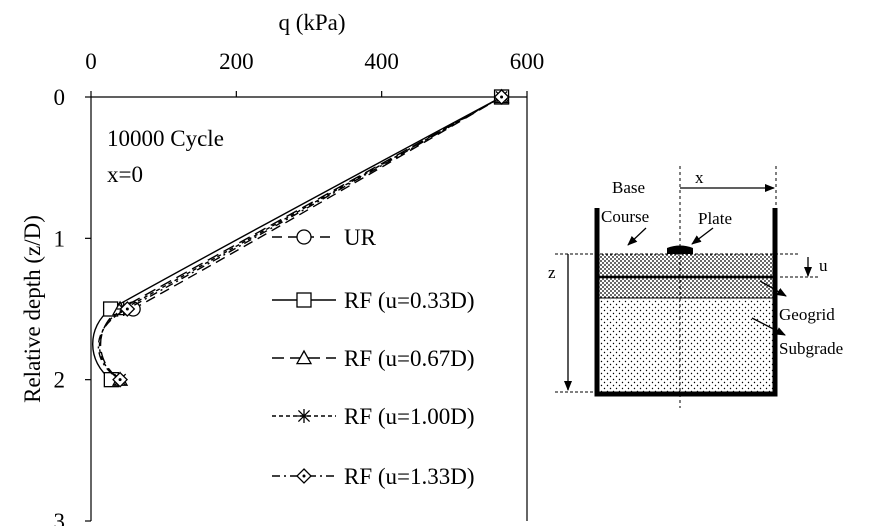  Describe the element at coordinates (125, 174) in the screenshot. I see `annotation-x: x=0` at that location.